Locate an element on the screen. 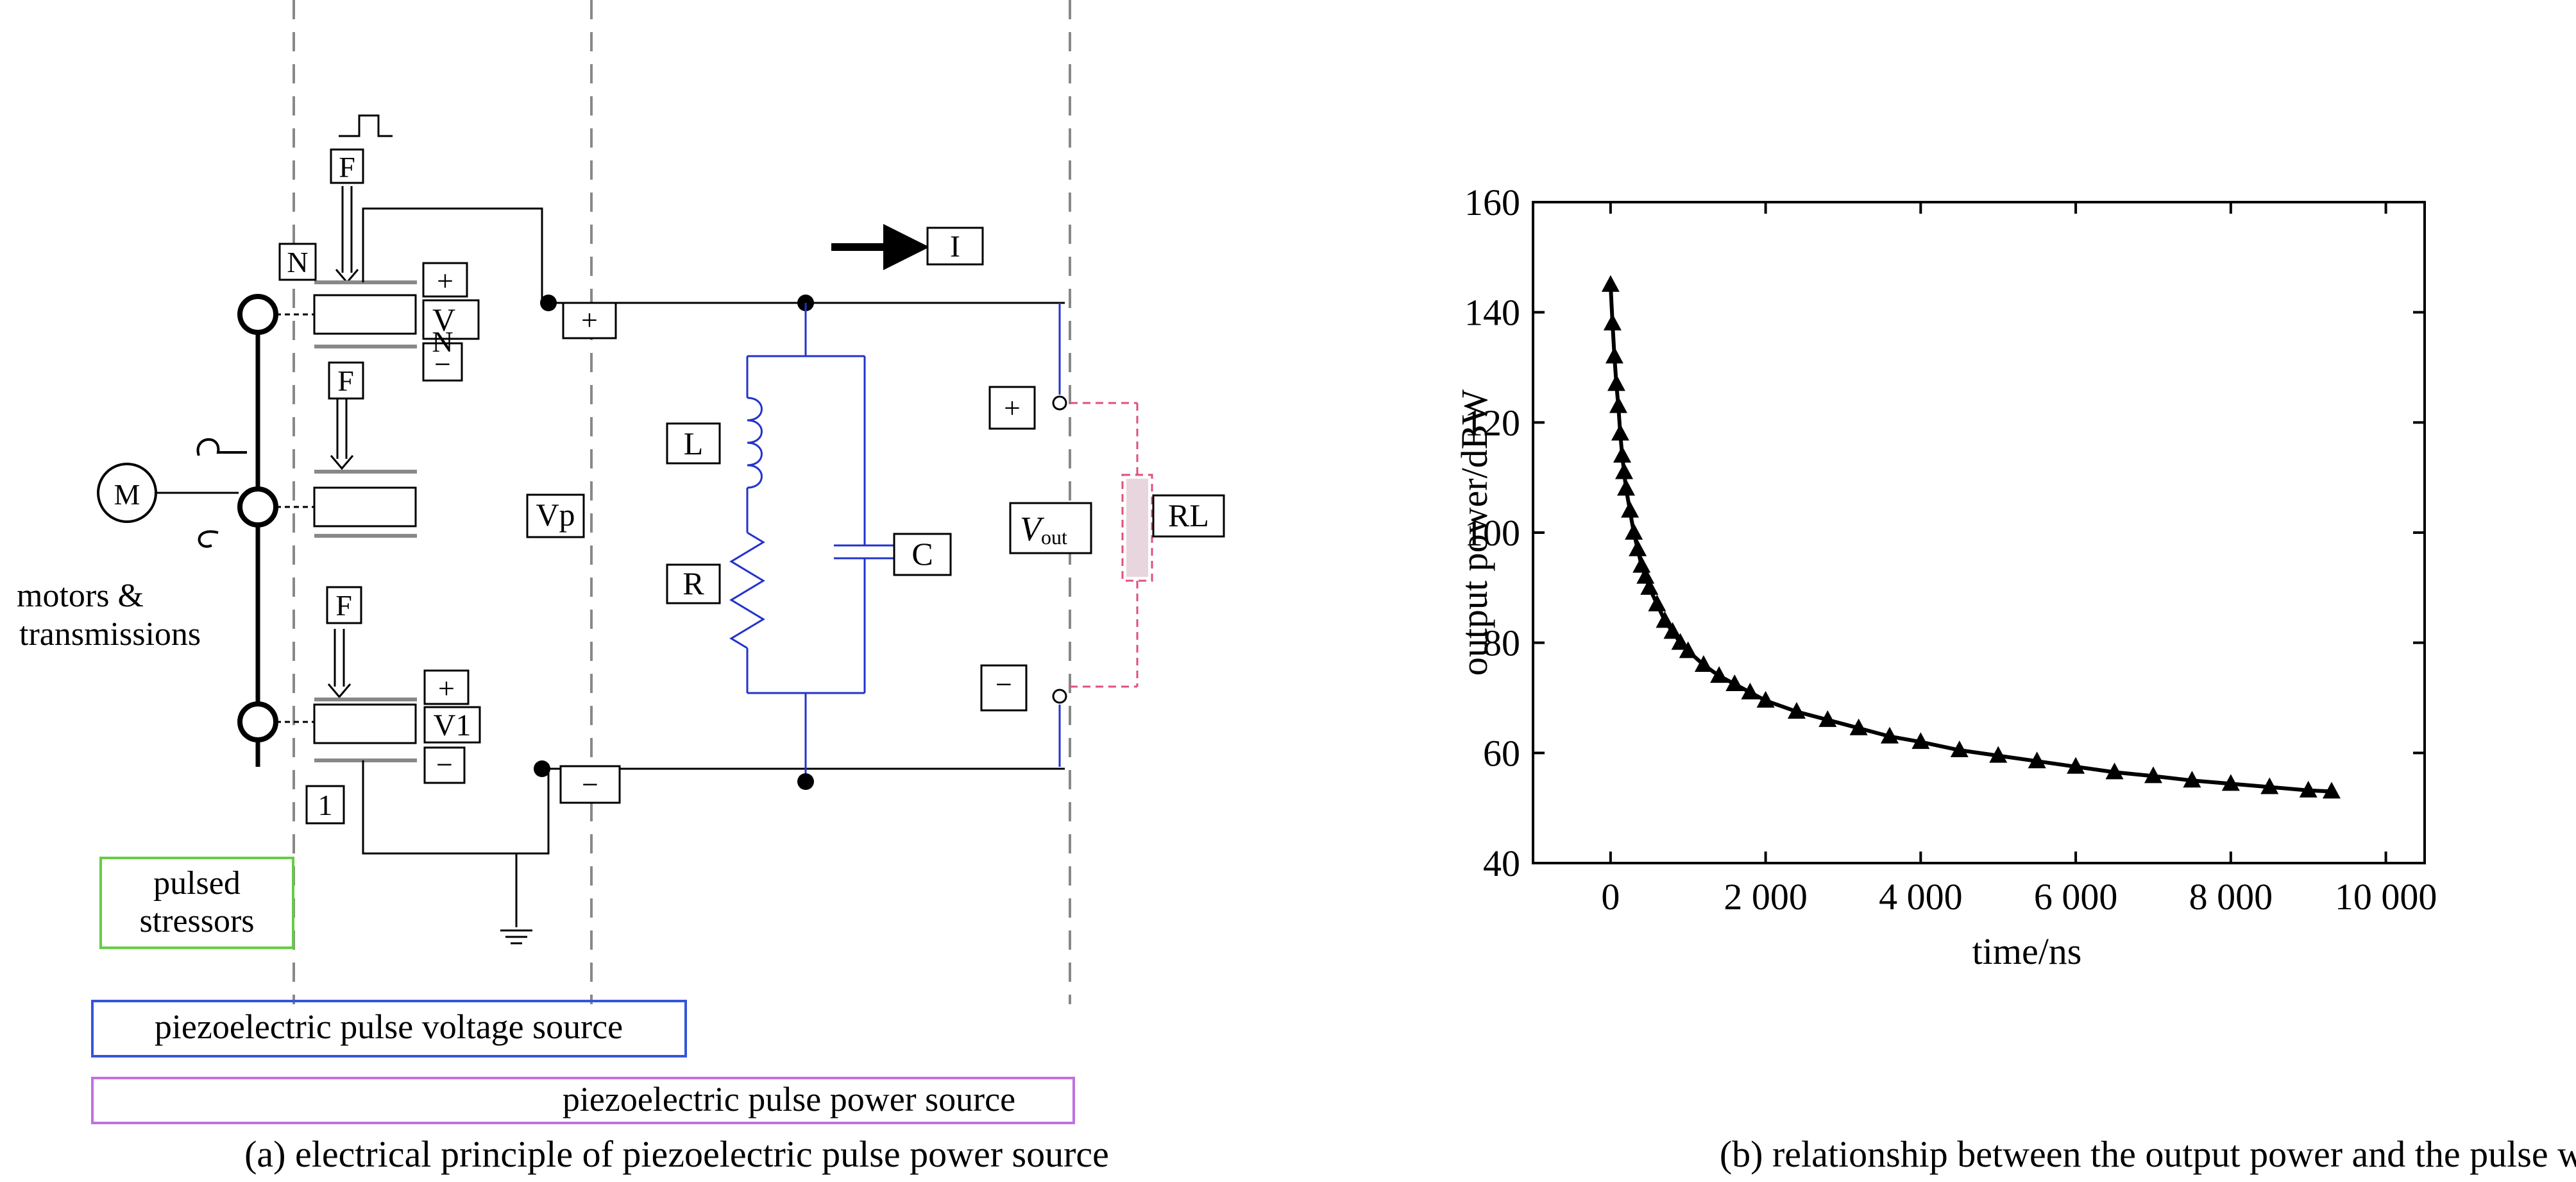 The width and height of the screenshot is (2576, 1182). v-label: V is located at coordinates (443, 320).